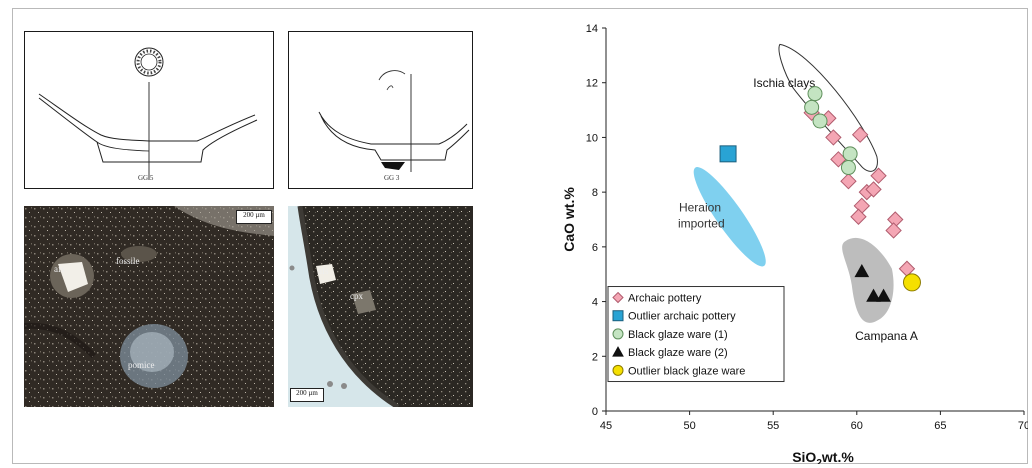  Describe the element at coordinates (686, 371) in the screenshot. I see `legend-label: Outlier black glaze ware` at that location.